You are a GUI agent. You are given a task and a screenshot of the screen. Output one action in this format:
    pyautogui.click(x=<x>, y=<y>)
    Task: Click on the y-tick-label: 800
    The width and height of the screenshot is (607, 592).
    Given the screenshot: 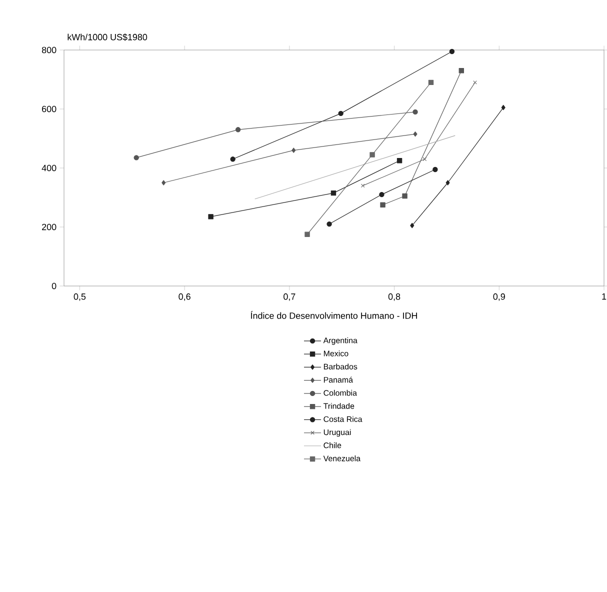 What is the action you would take?
    pyautogui.click(x=49, y=50)
    